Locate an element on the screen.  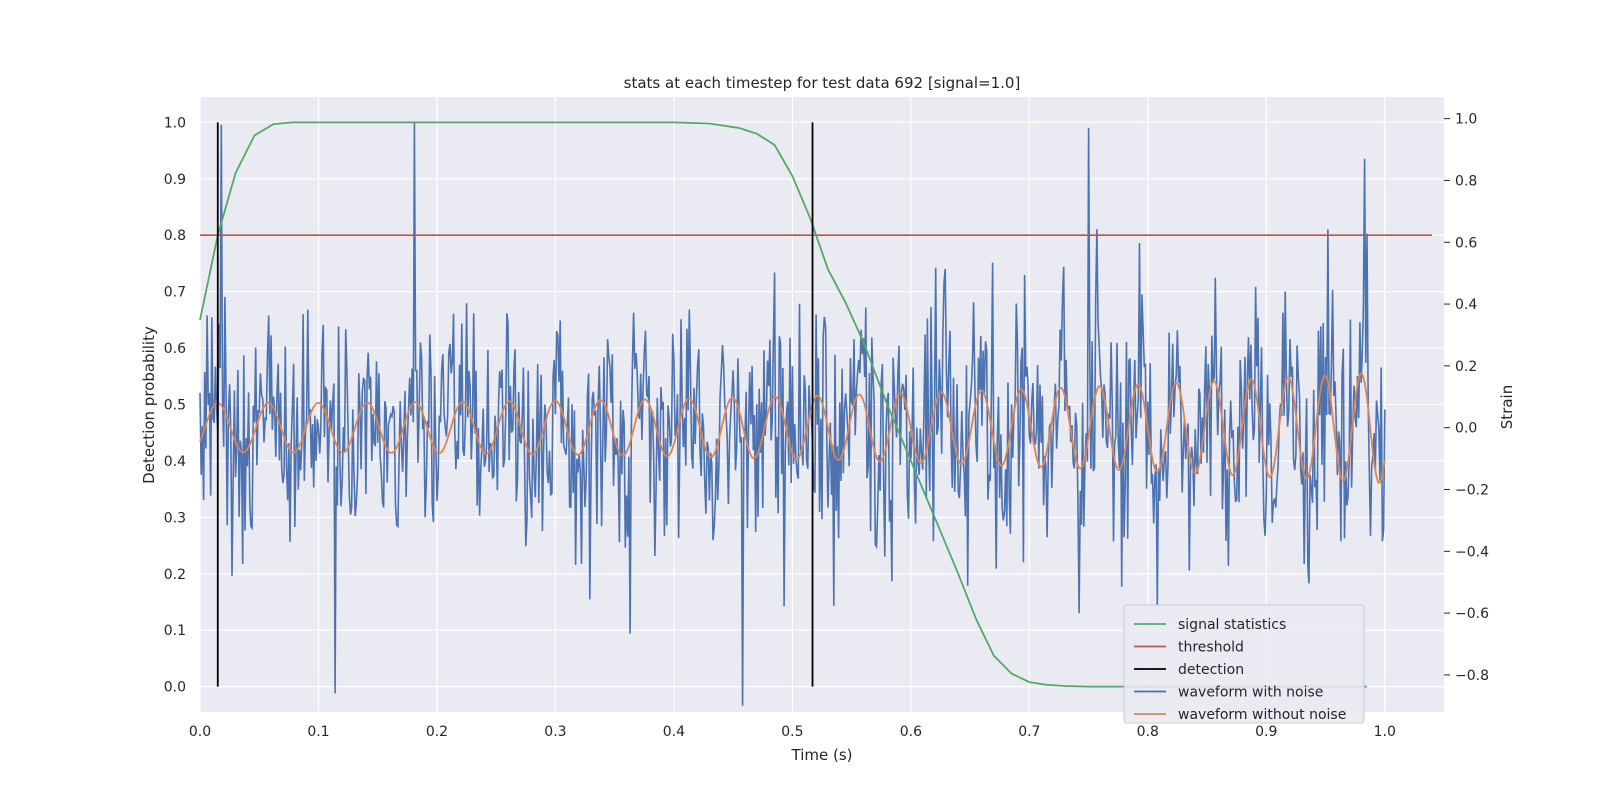
y-left-tick-label: 0.3 is located at coordinates (175, 518).